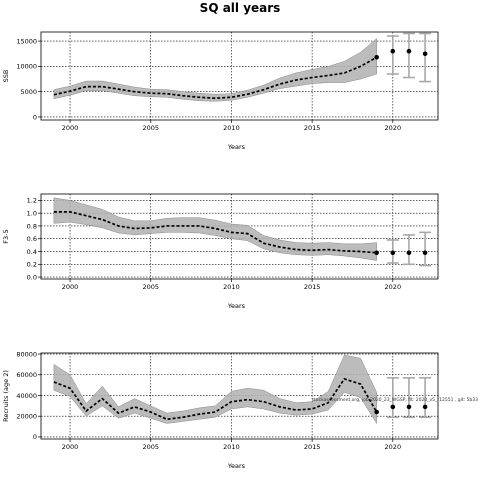  What do you see at coordinates (376, 57) in the screenshot?
I see `ssb-last-point` at bounding box center [376, 57].